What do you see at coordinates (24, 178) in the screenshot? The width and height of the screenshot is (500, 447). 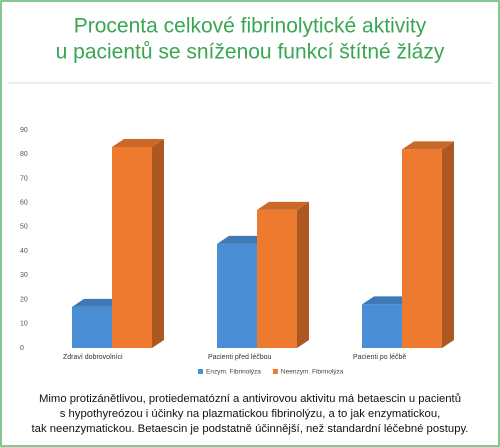 I see `y-tick-label: 70` at bounding box center [24, 178].